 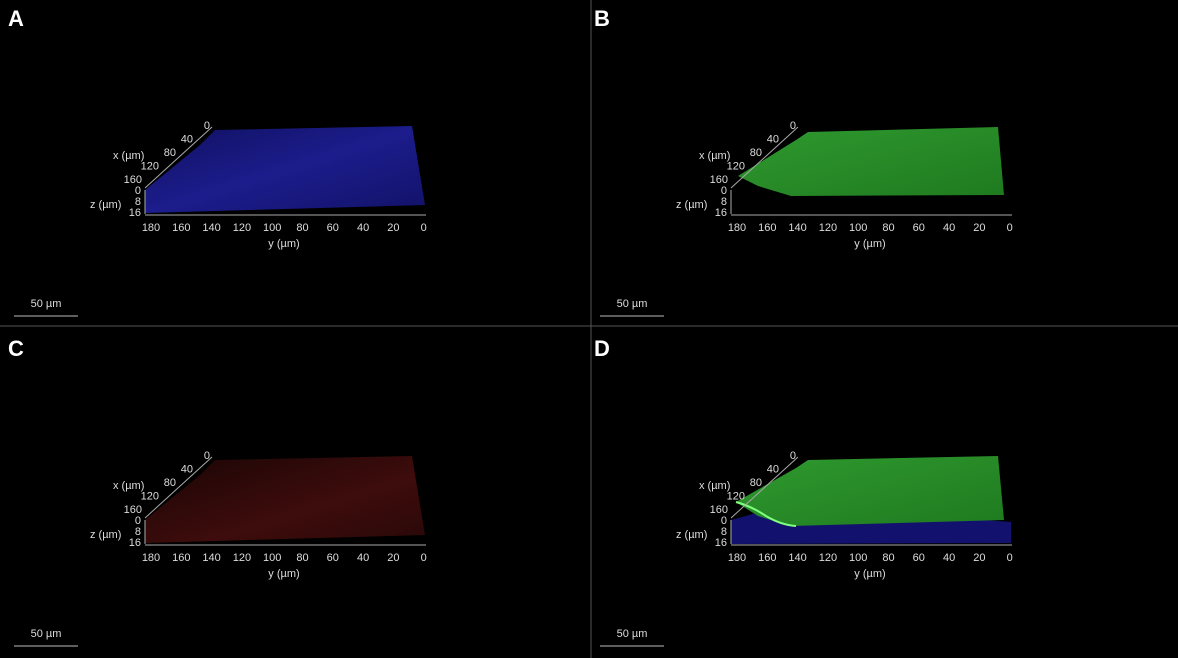 What do you see at coordinates (16, 348) in the screenshot?
I see `panel-label: C` at bounding box center [16, 348].